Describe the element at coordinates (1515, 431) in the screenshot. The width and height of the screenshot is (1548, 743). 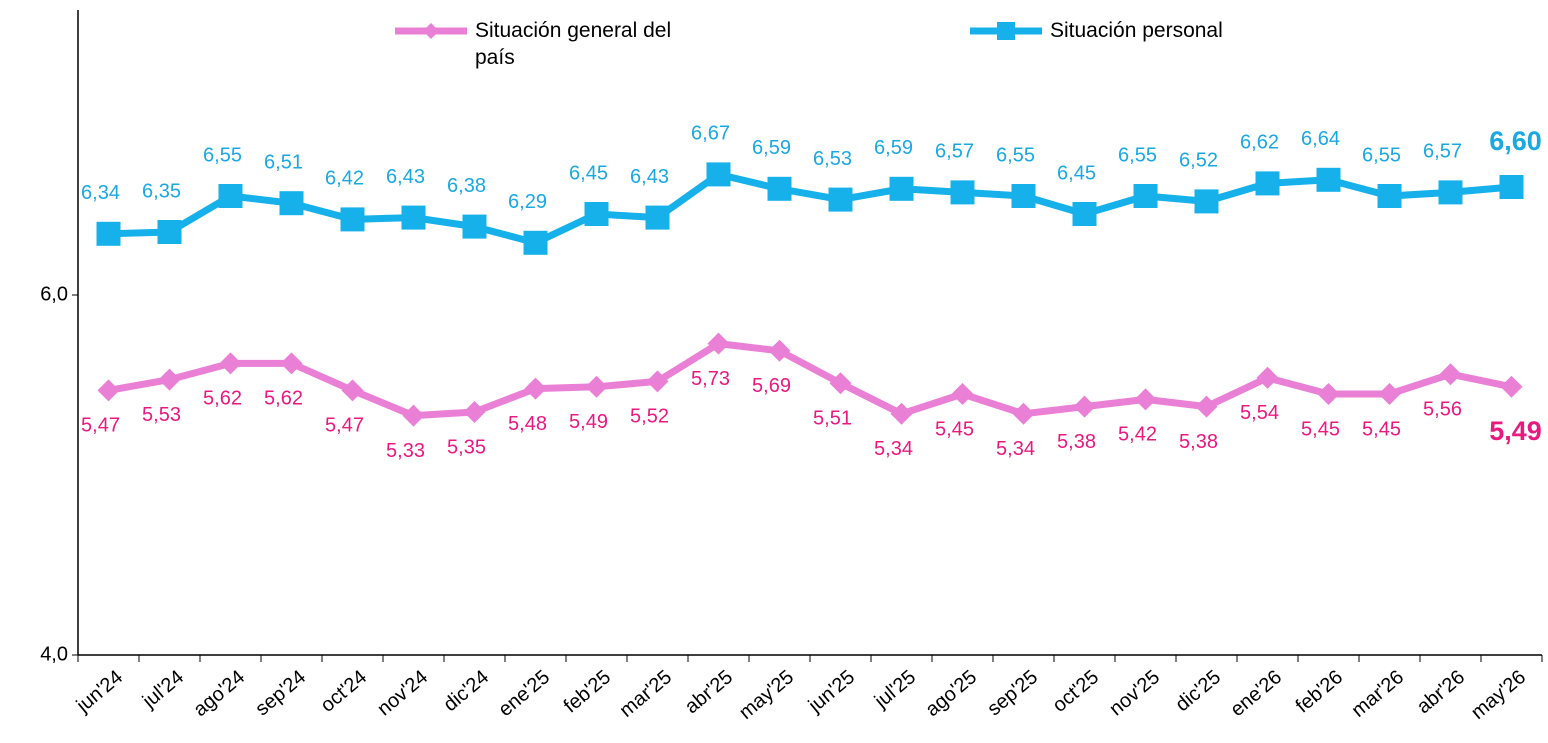
I see `data-label: 5,49` at that location.